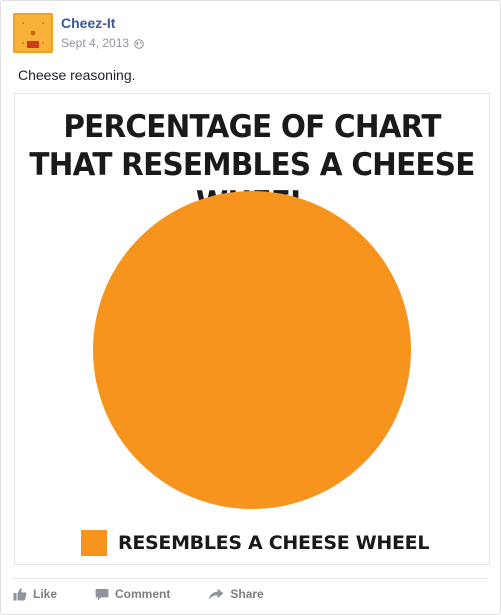  I want to click on actions-divider, so click(250, 578).